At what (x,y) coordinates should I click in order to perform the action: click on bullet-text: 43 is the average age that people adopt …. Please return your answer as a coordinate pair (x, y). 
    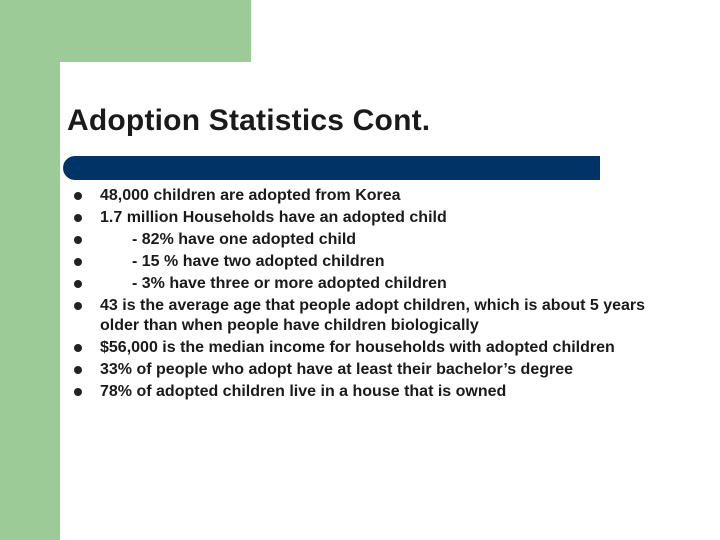
    Looking at the image, I should click on (373, 315).